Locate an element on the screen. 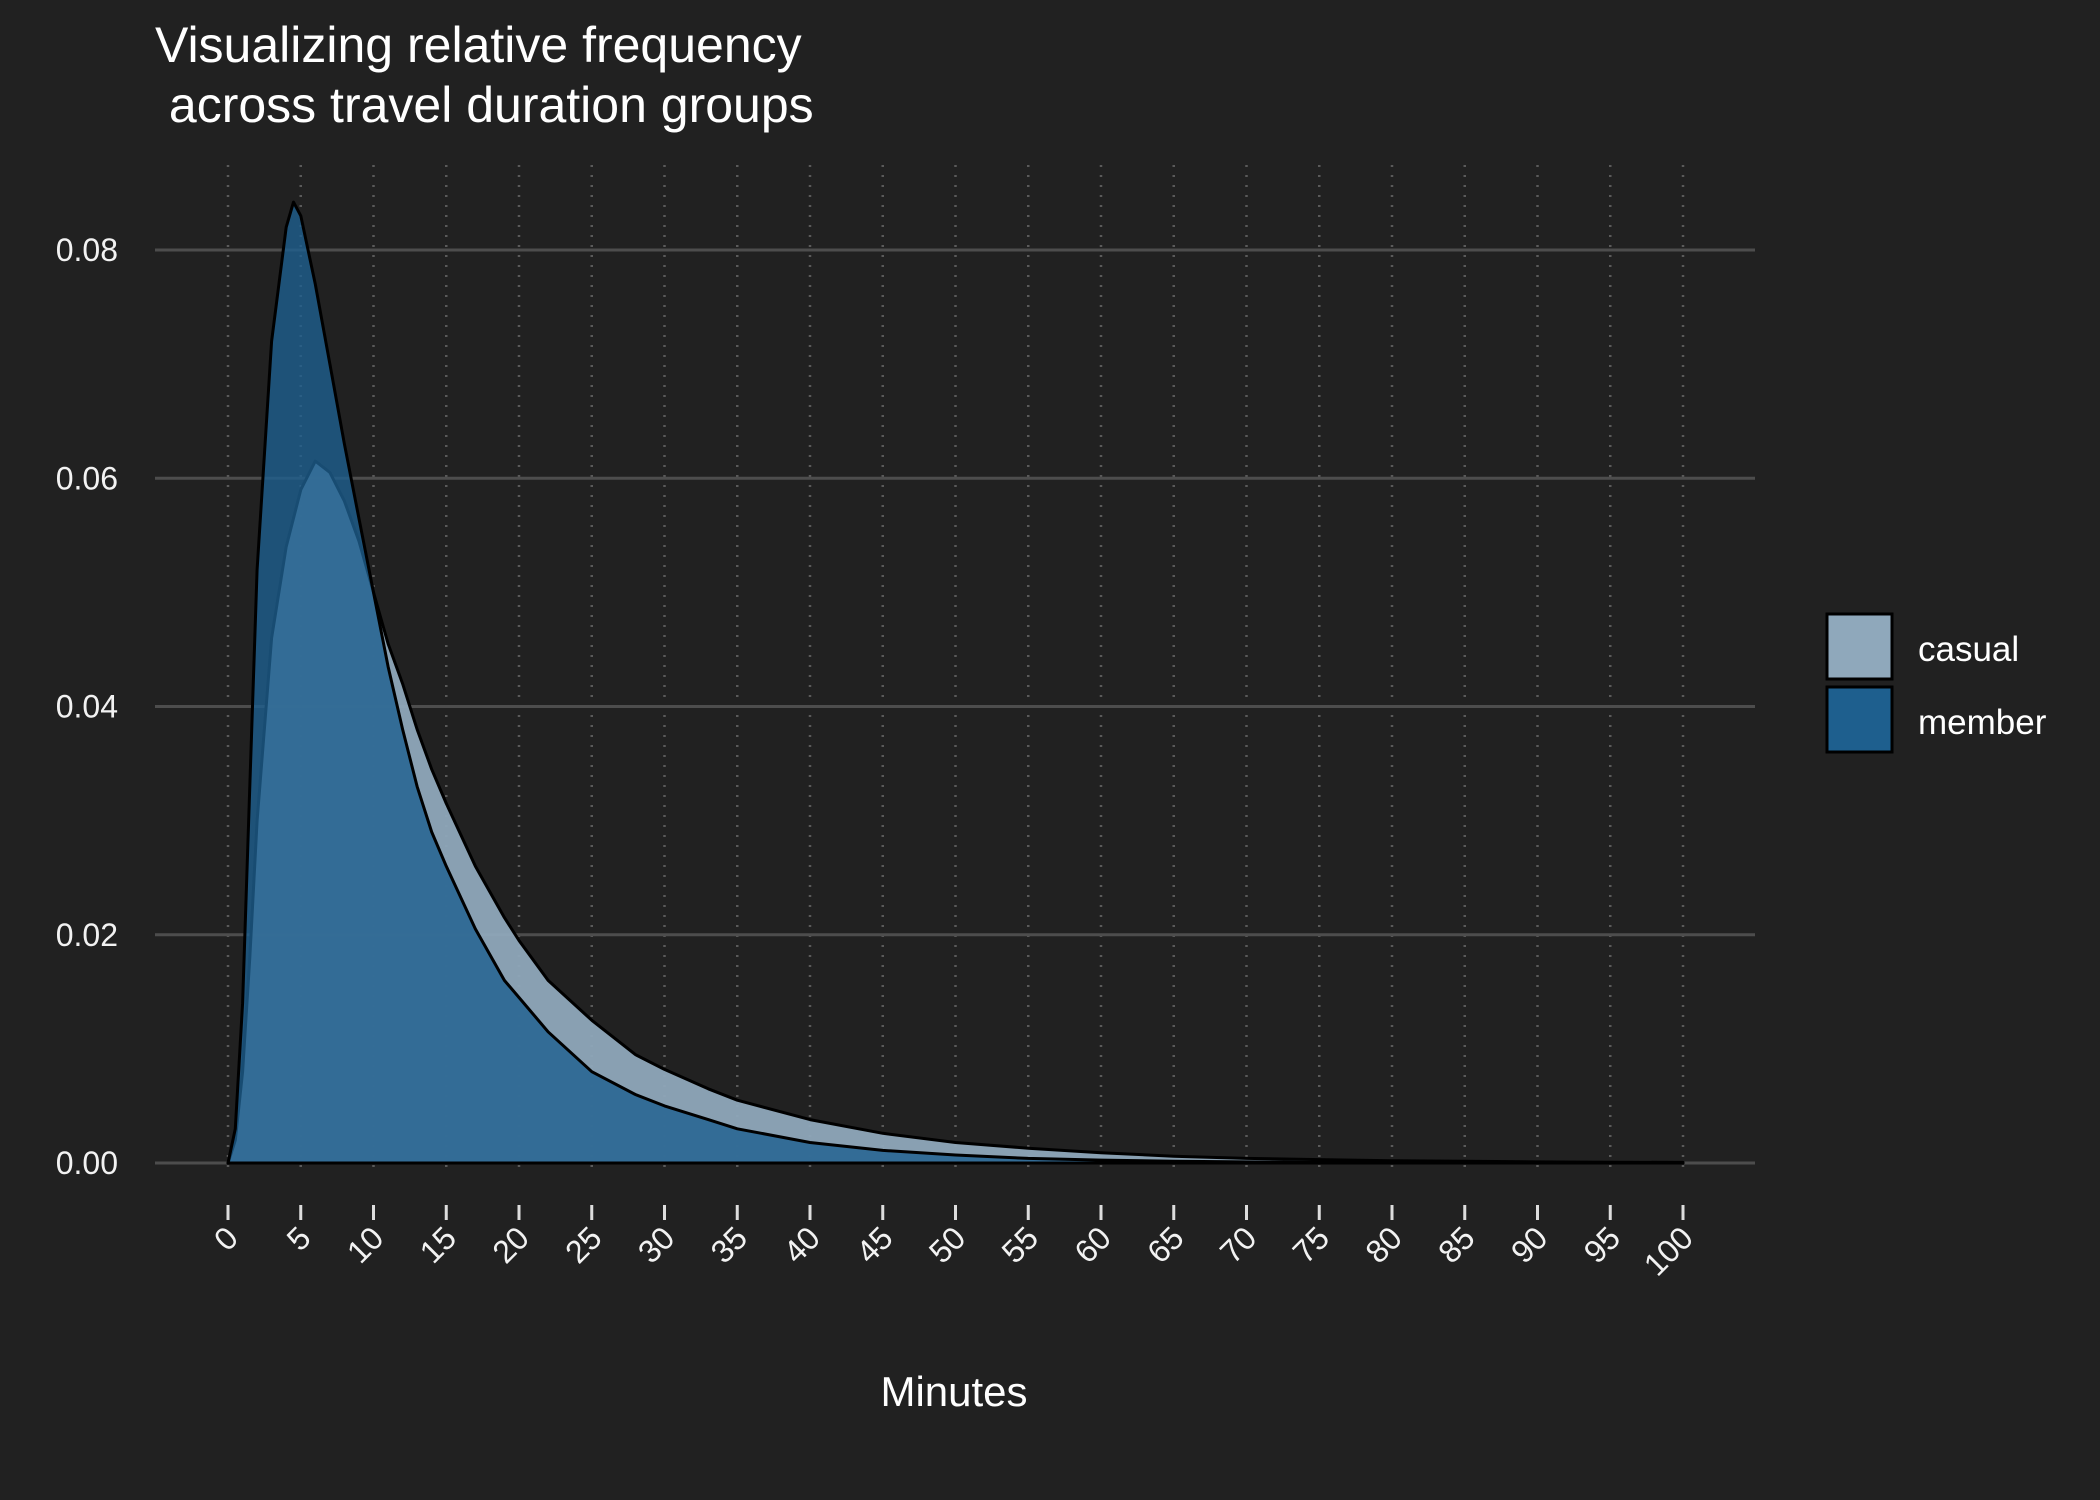 The height and width of the screenshot is (1500, 2100). x-tick-label: 40 is located at coordinates (801, 1244).